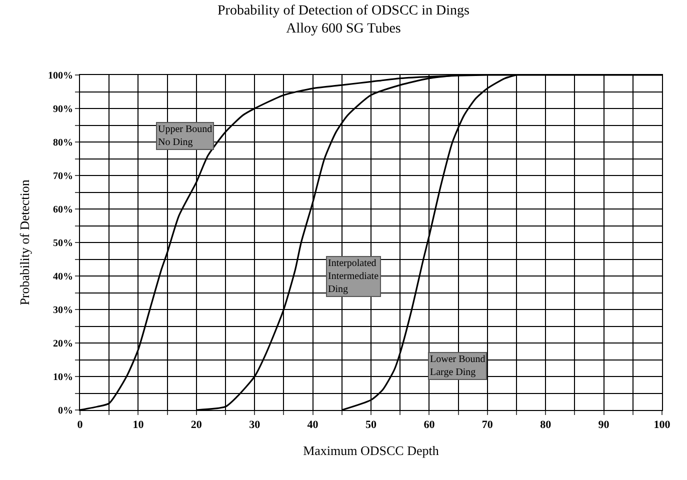 This screenshot has height=480, width=687. Describe the element at coordinates (662, 425) in the screenshot. I see `x-tick-label: 100` at that location.